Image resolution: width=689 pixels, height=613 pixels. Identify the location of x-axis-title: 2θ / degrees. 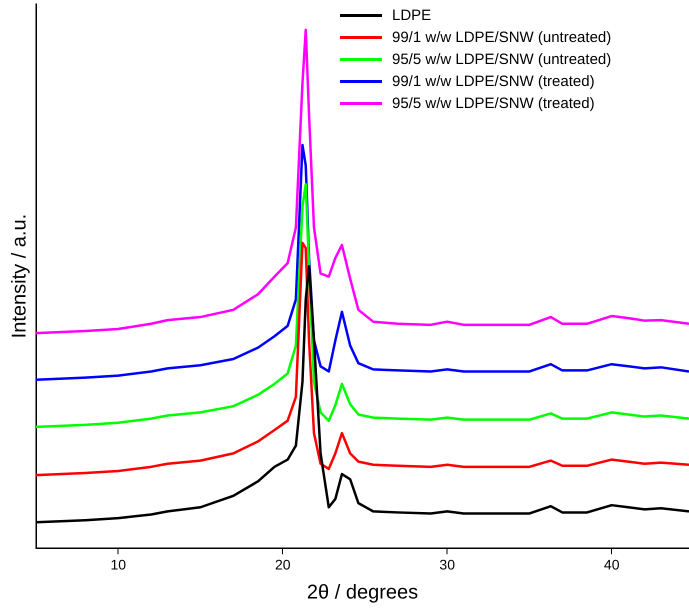
(362, 593).